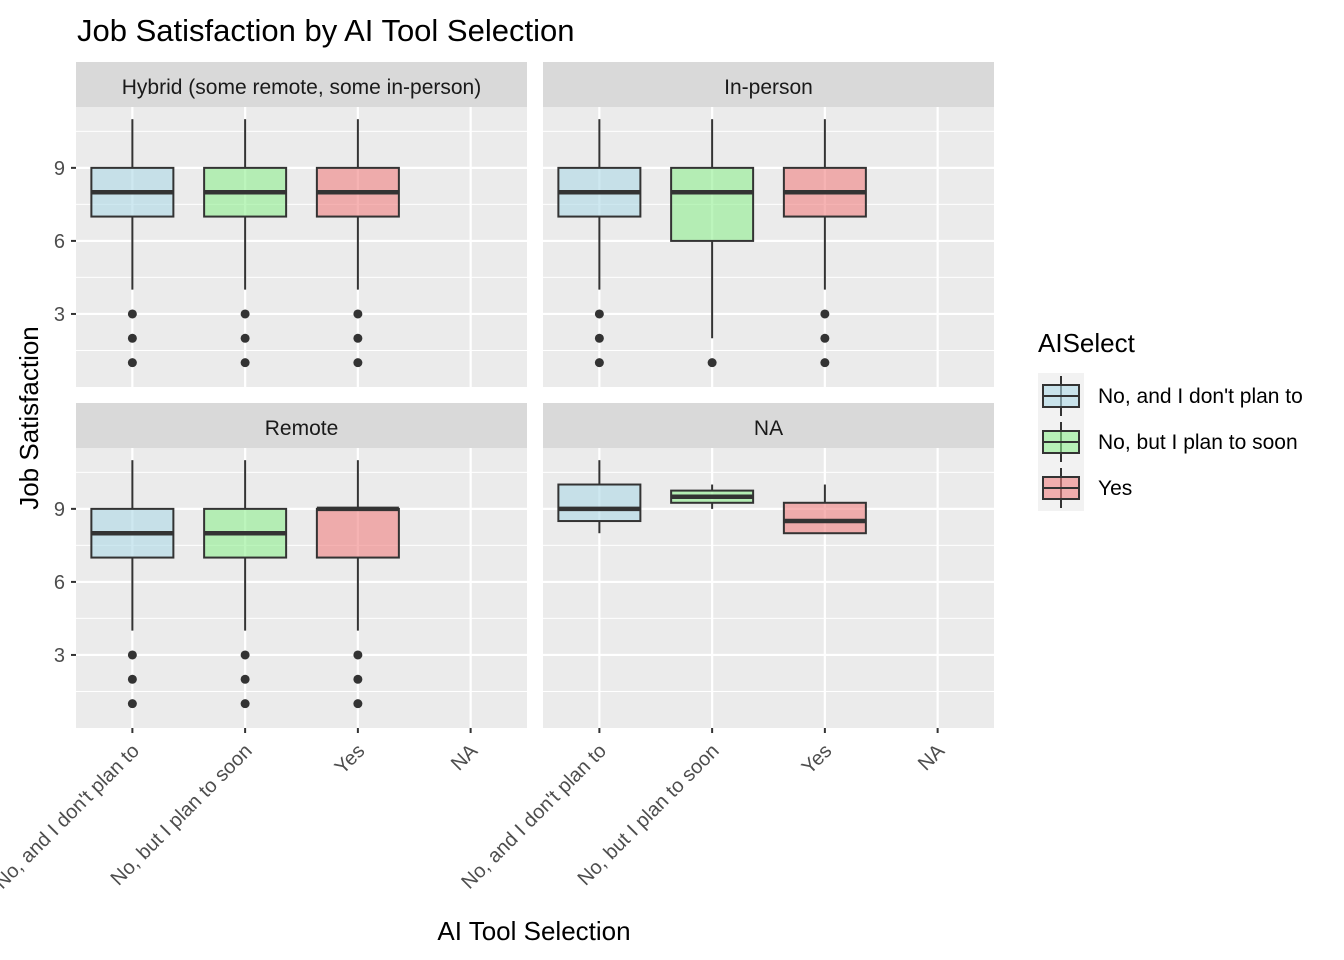  Describe the element at coordinates (1115, 488) in the screenshot. I see `legend-label: Yes` at that location.